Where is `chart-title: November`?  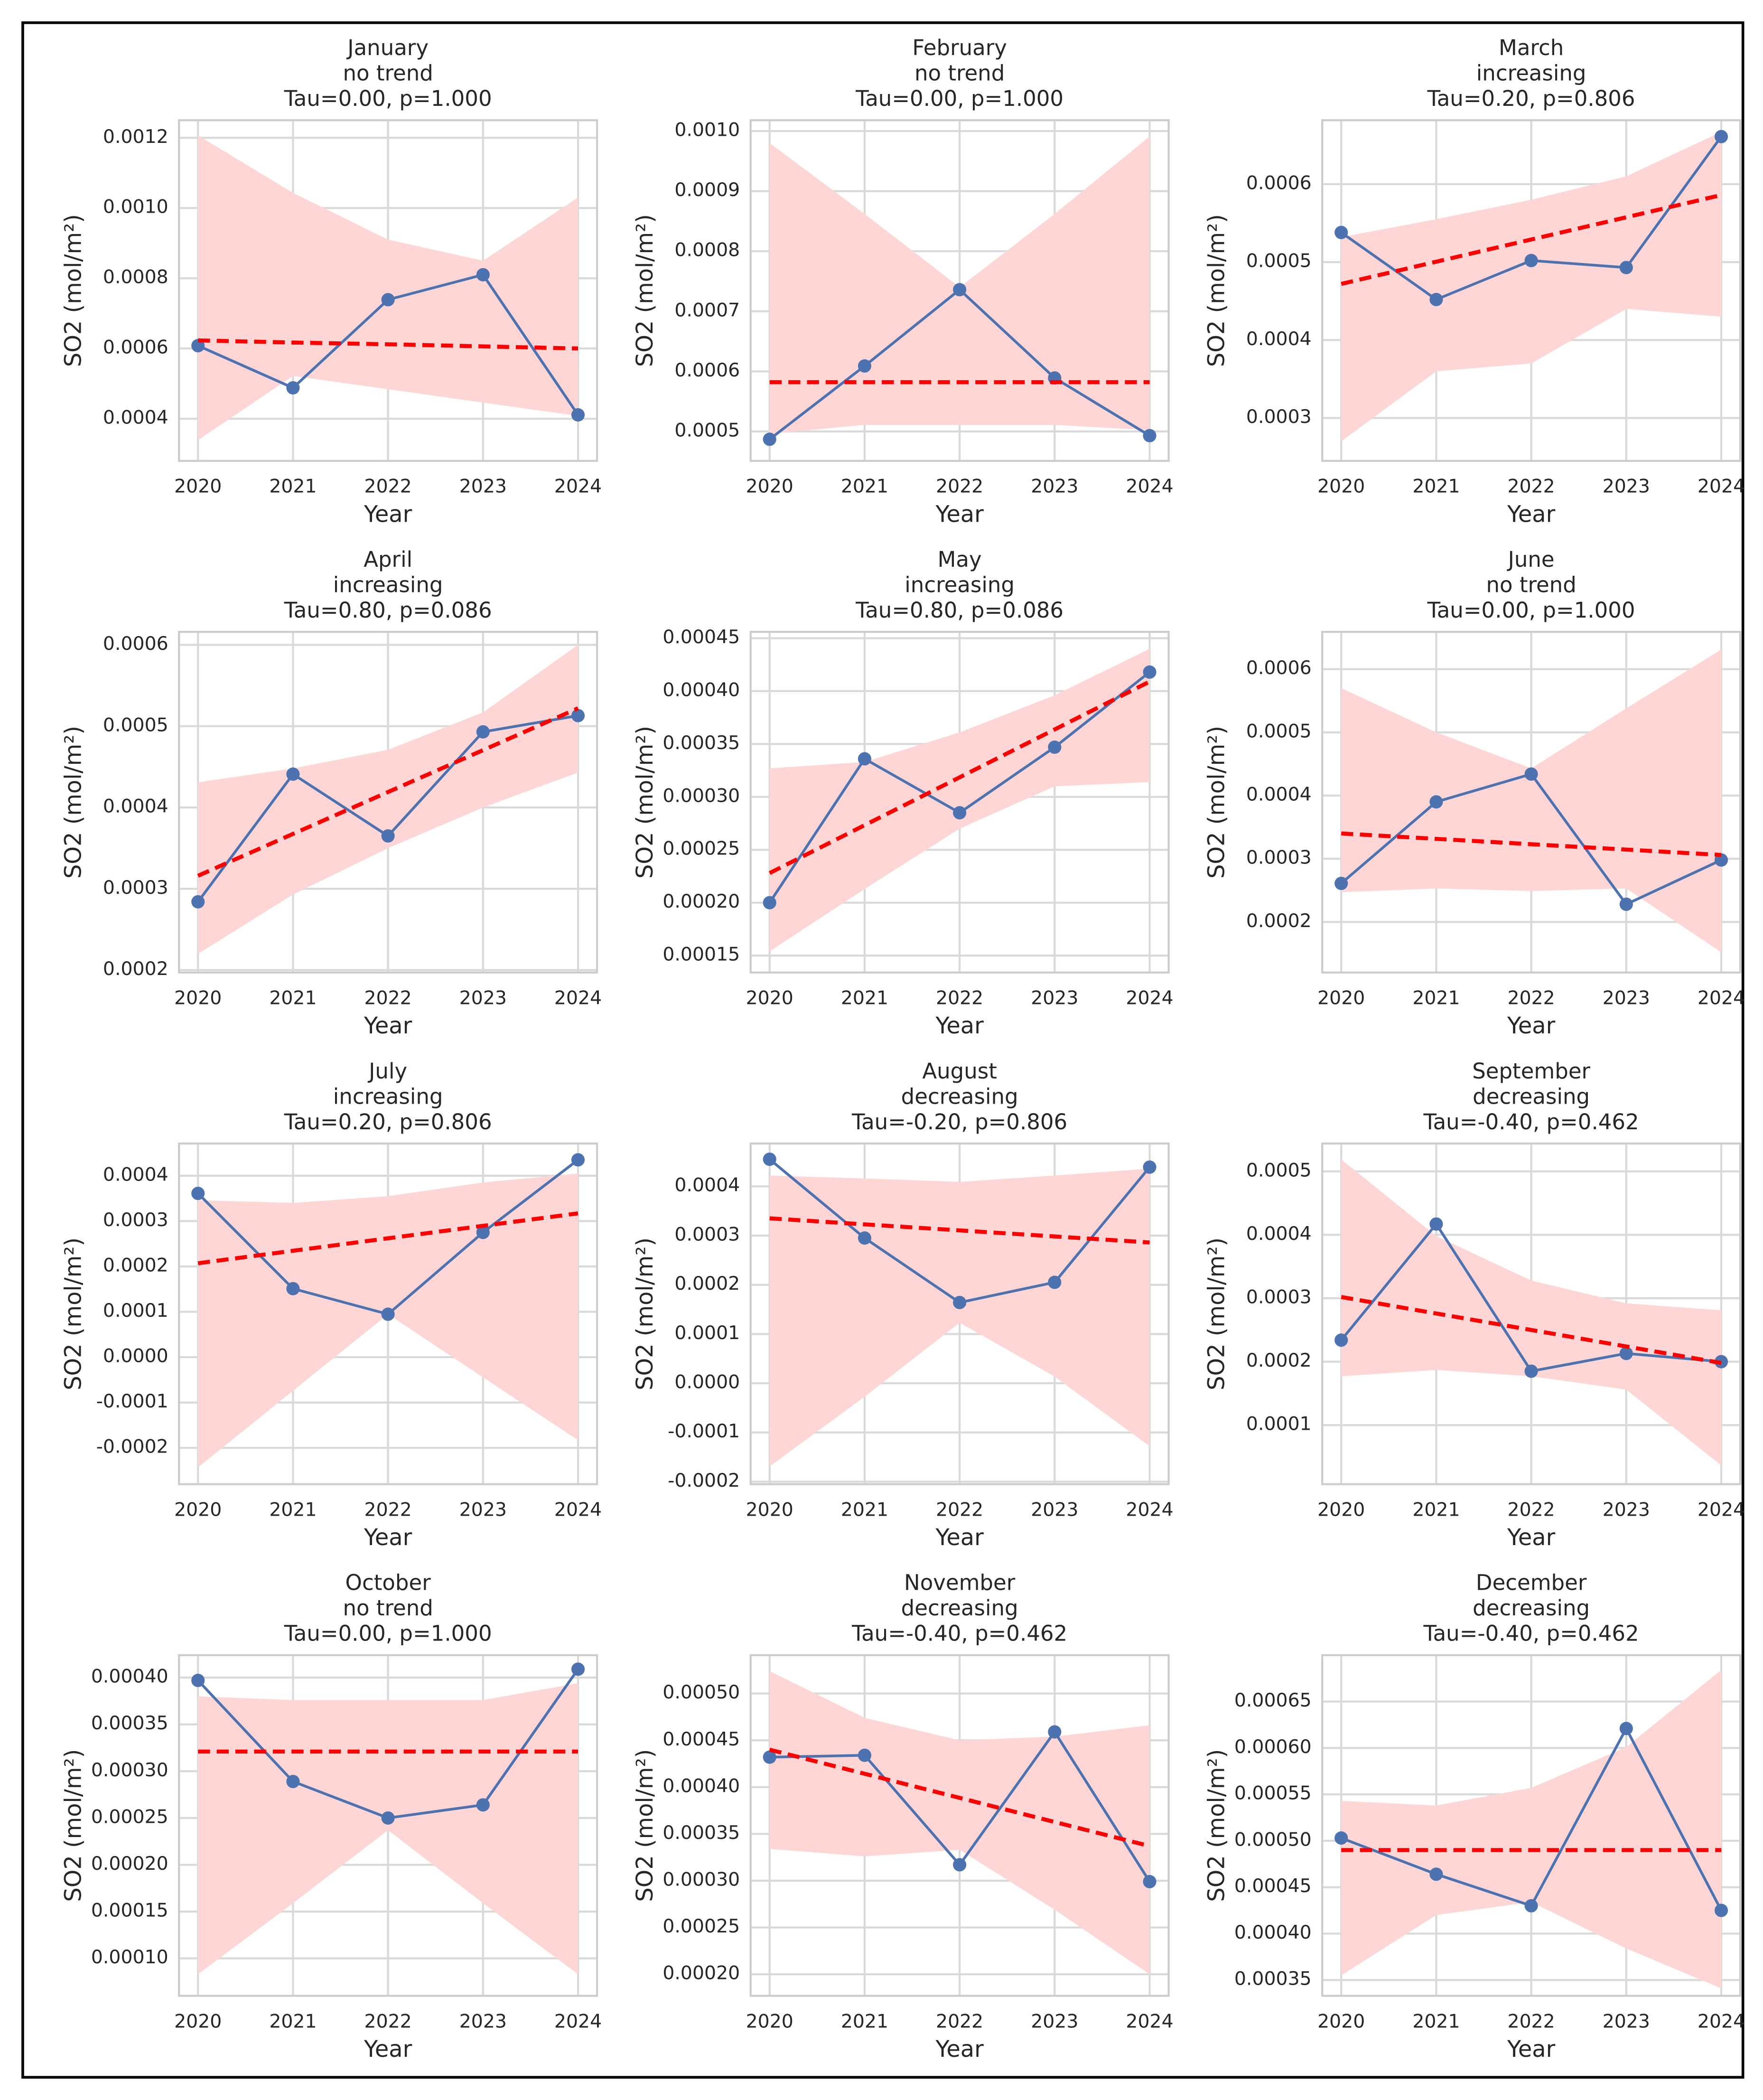
chart-title: November is located at coordinates (960, 1582).